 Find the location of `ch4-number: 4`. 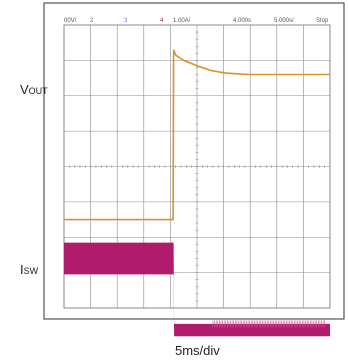

ch4-number: 4 is located at coordinates (162, 21).